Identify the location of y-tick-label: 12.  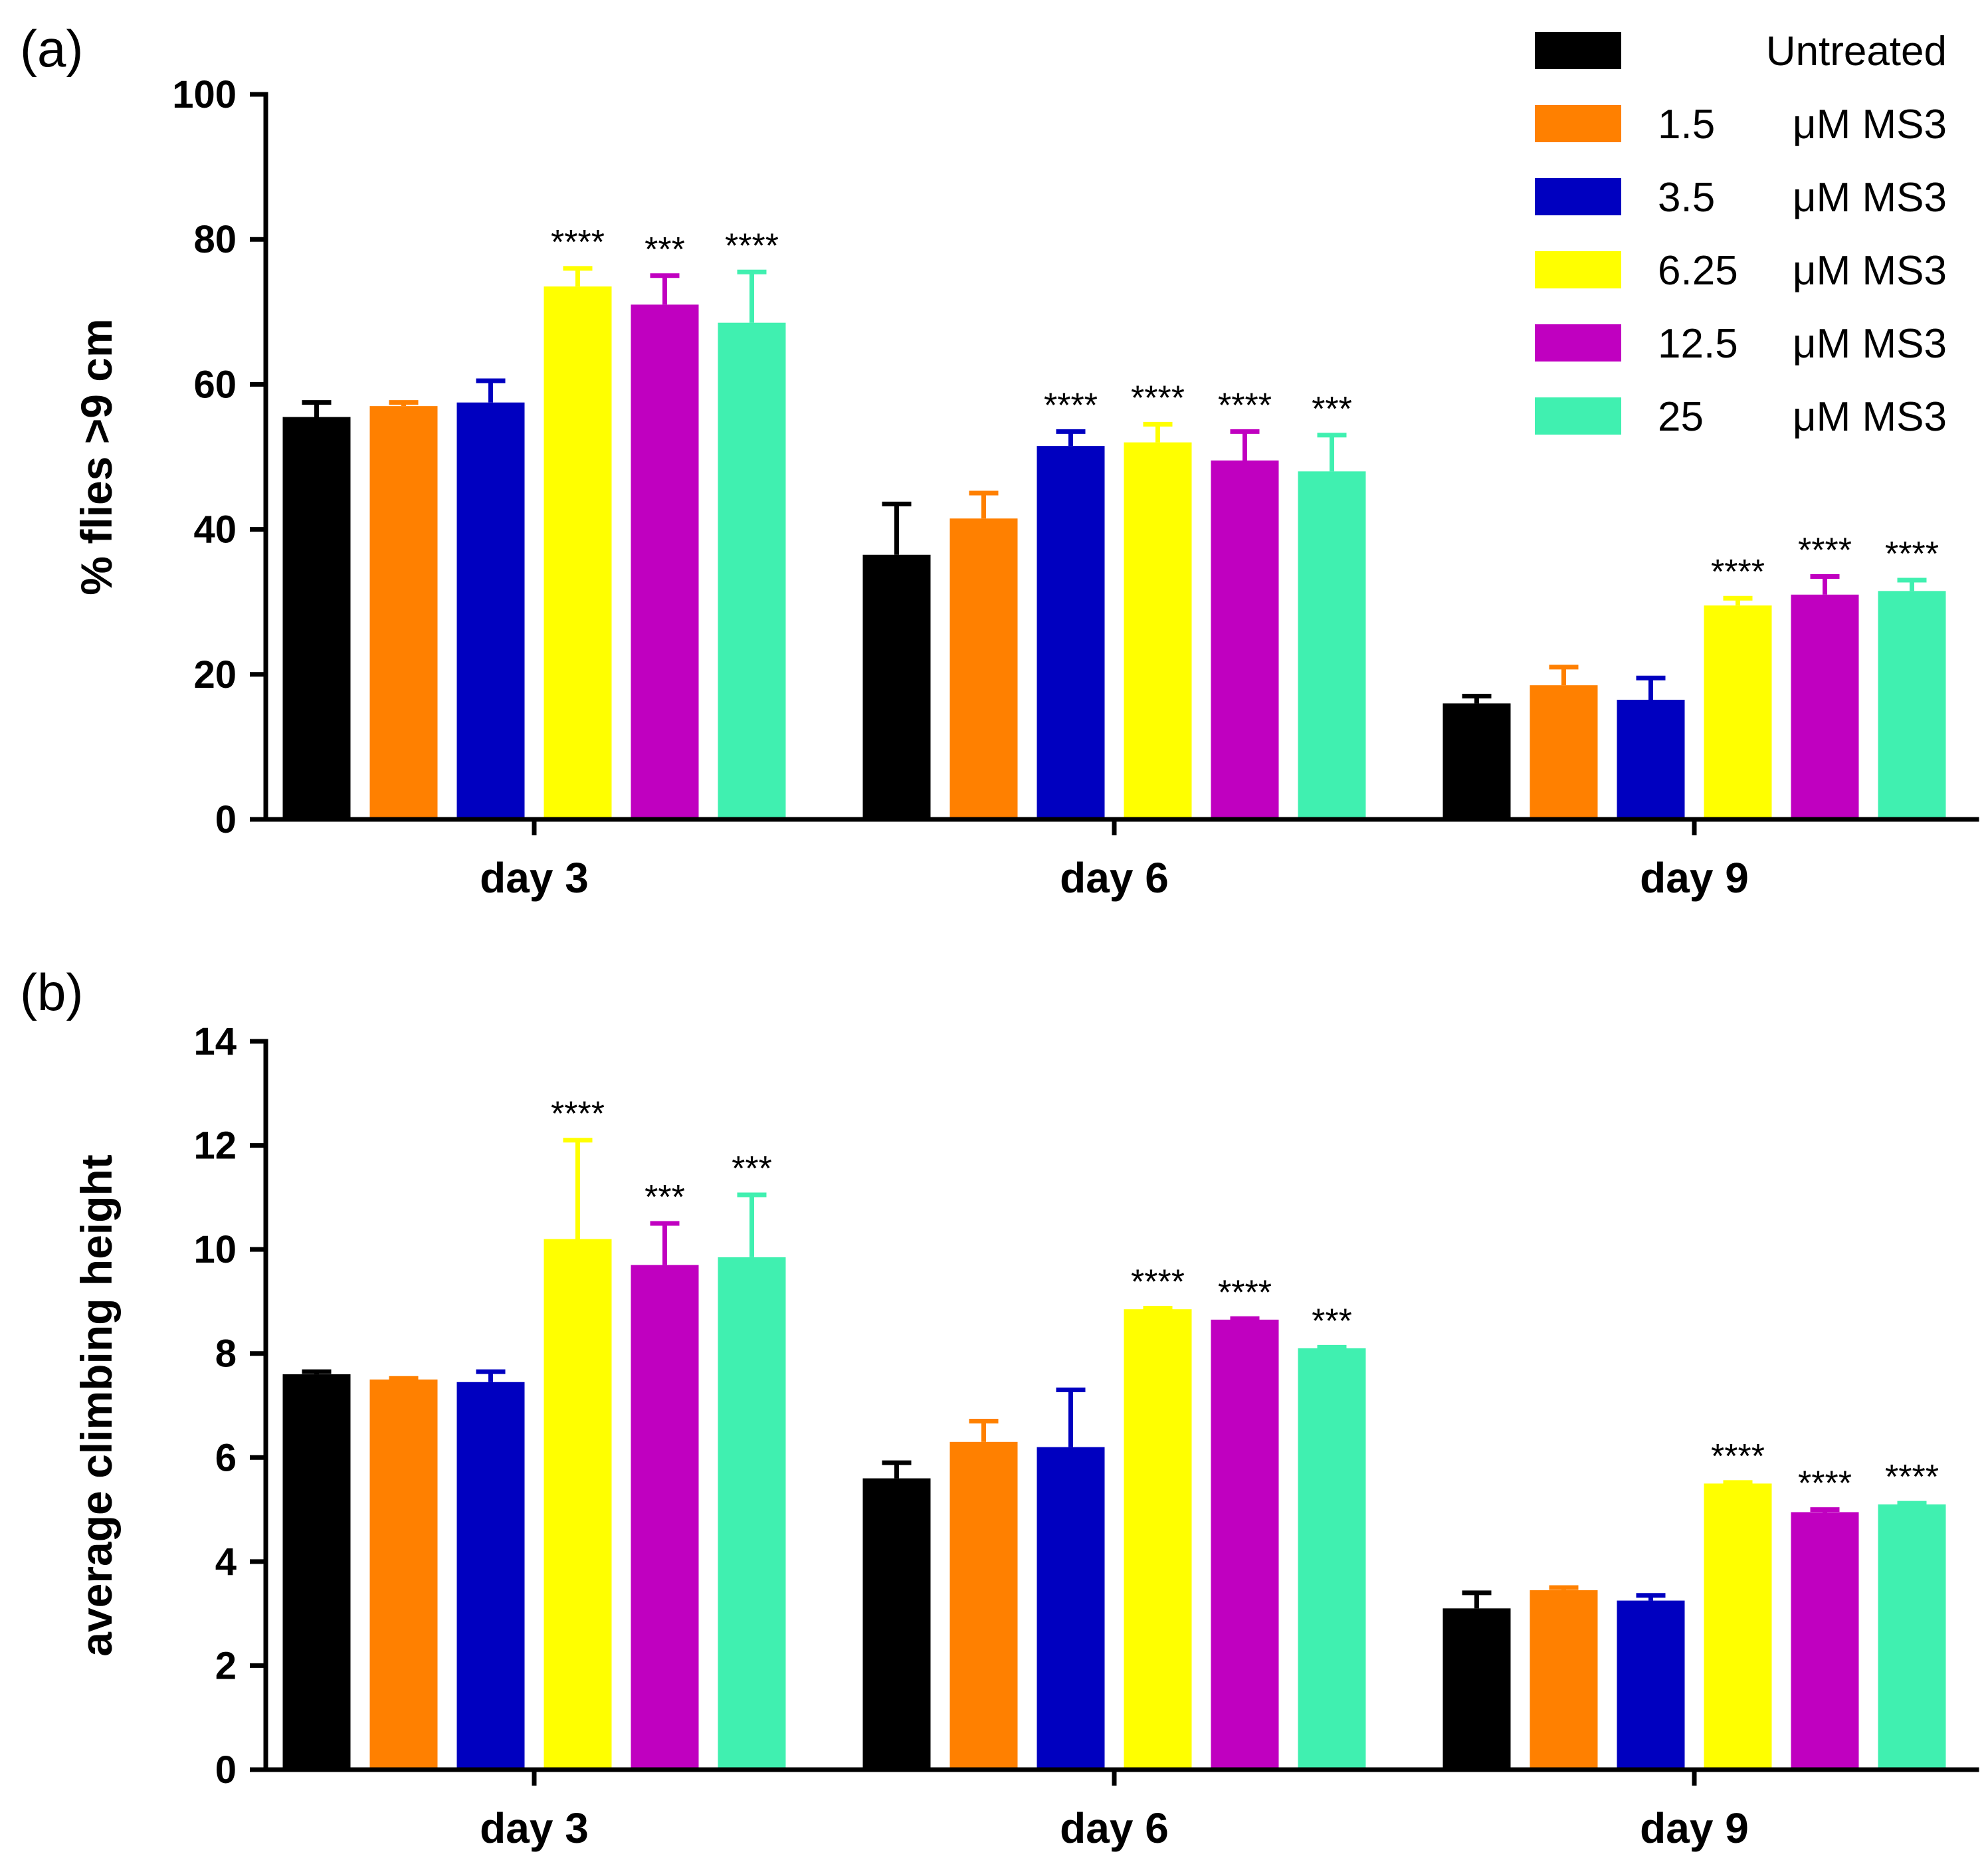
(215, 1146).